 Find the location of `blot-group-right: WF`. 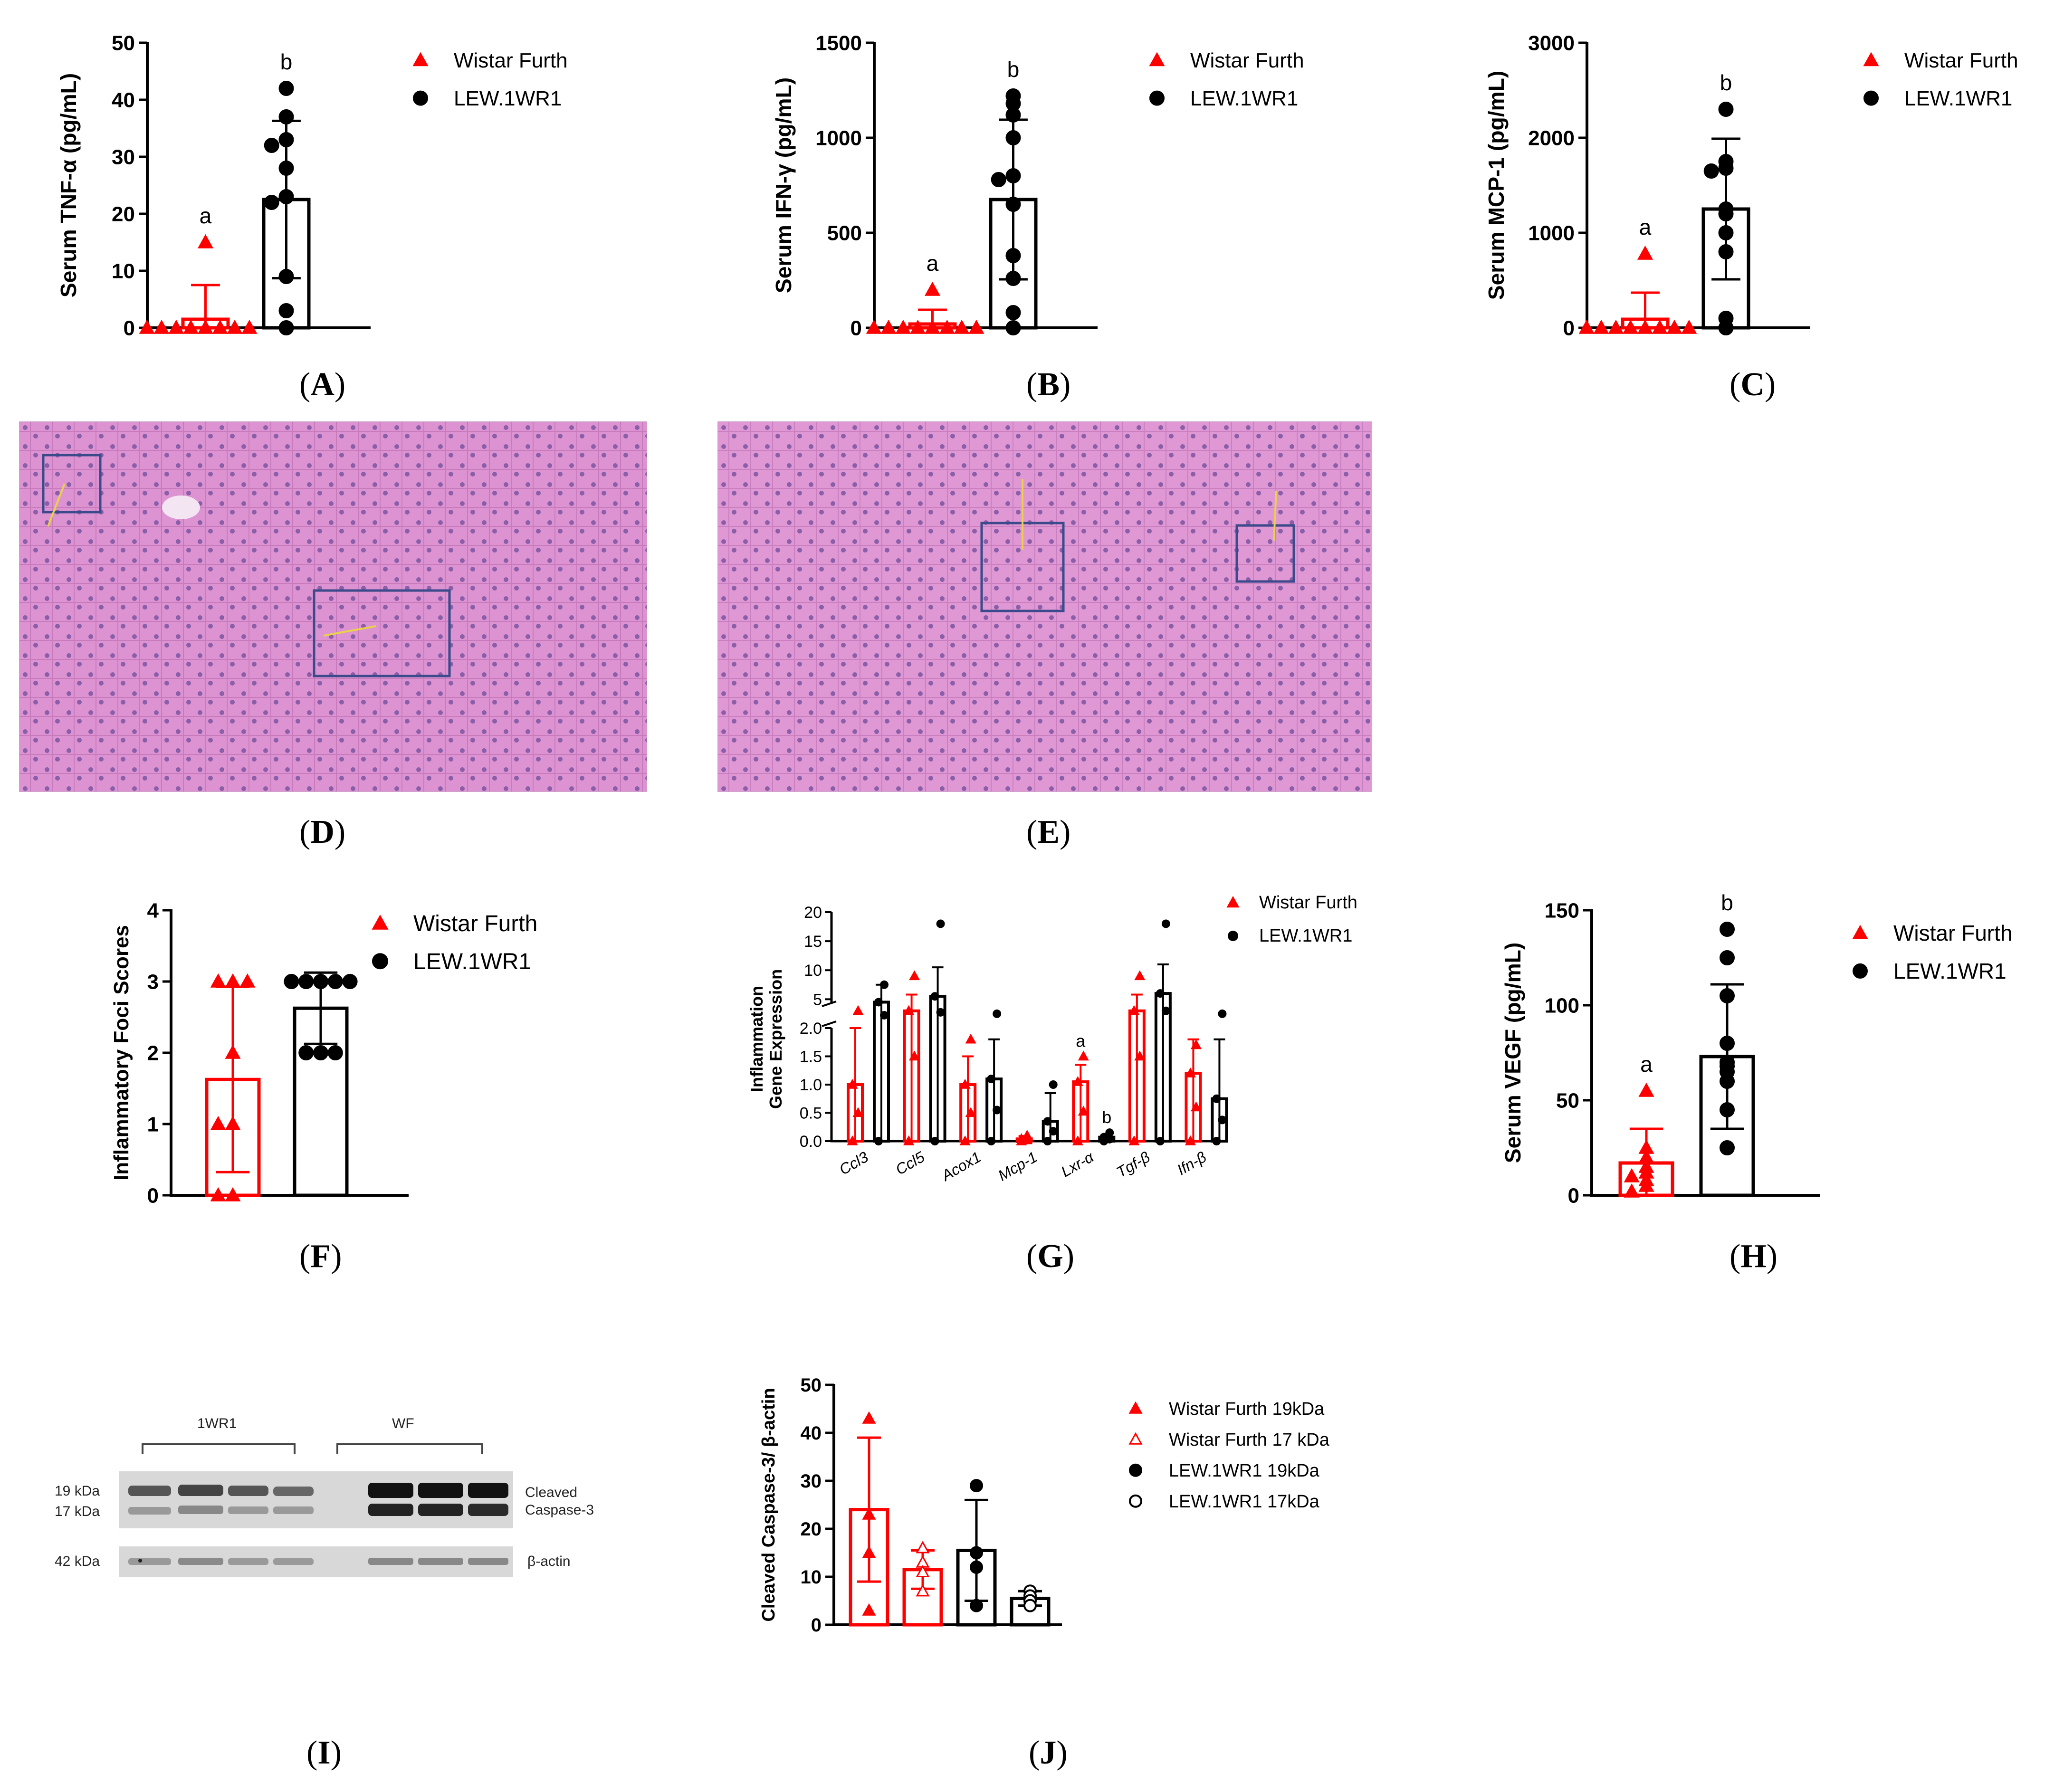

blot-group-right: WF is located at coordinates (403, 1424).